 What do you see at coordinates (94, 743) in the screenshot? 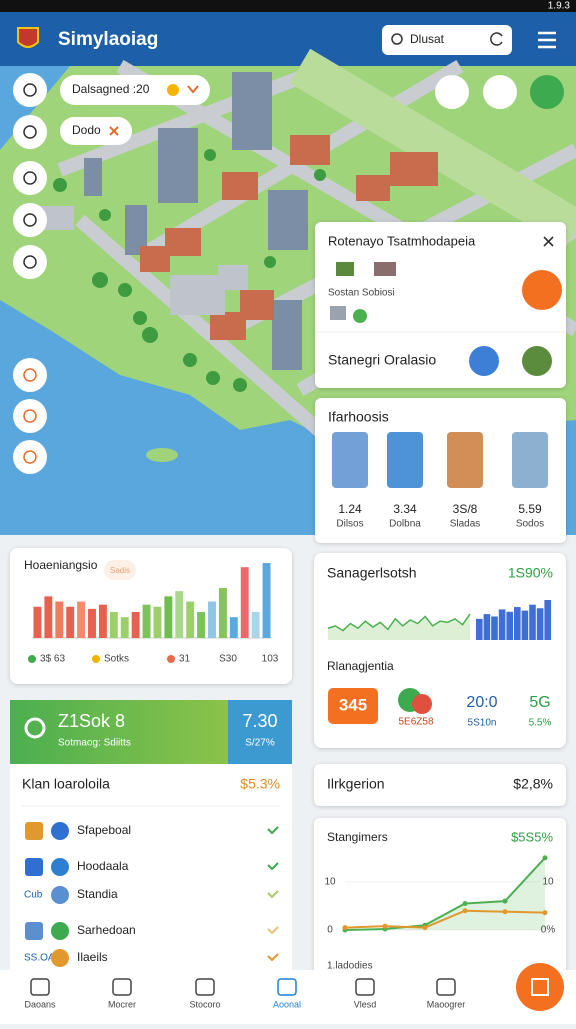
I see `score-label: Sotmaog: Sdiitts` at bounding box center [94, 743].